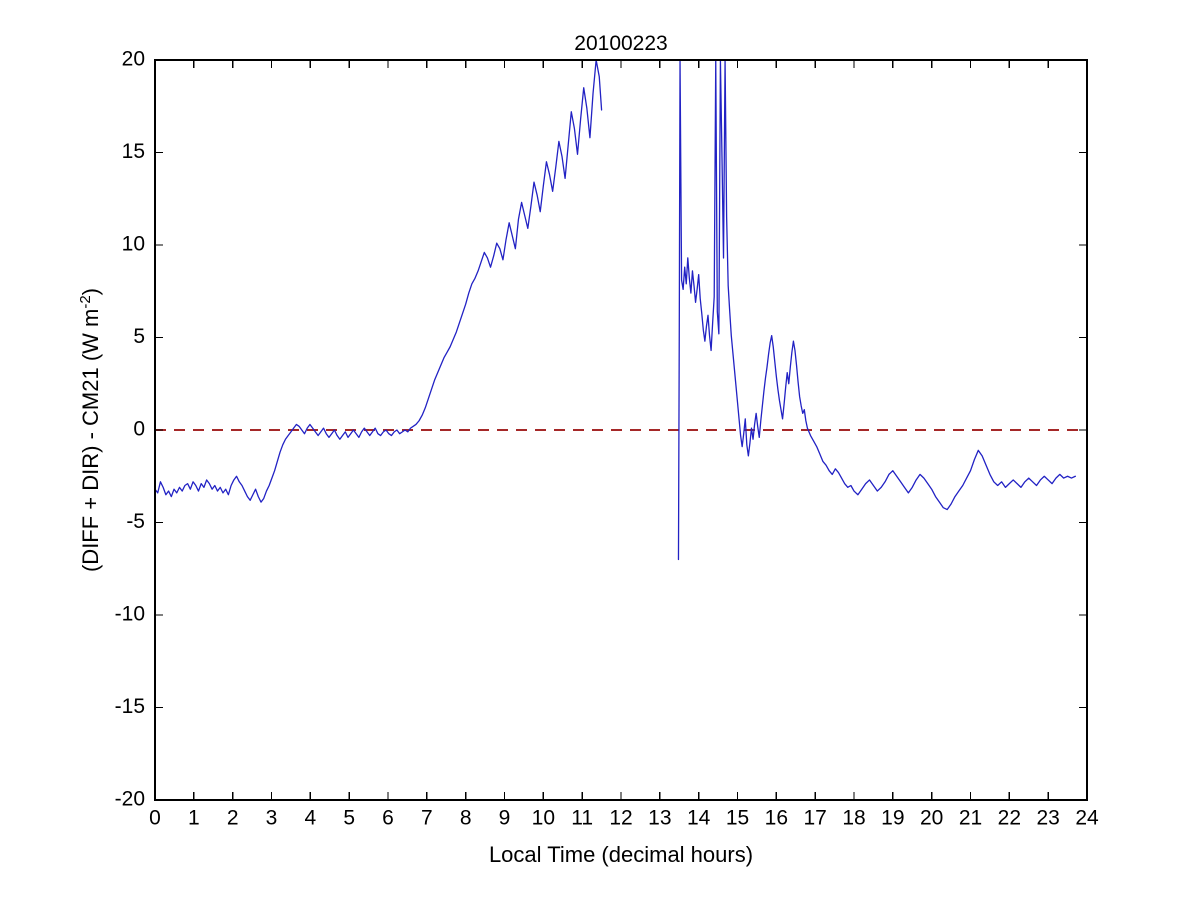 Image resolution: width=1200 pixels, height=900 pixels. What do you see at coordinates (133, 151) in the screenshot?
I see `y-tick-label: 15` at bounding box center [133, 151].